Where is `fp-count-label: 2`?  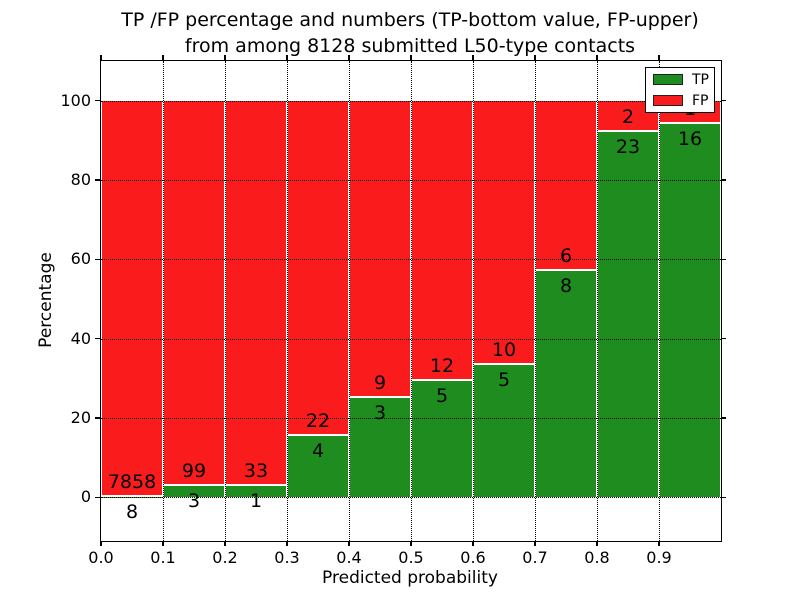 fp-count-label: 2 is located at coordinates (628, 117).